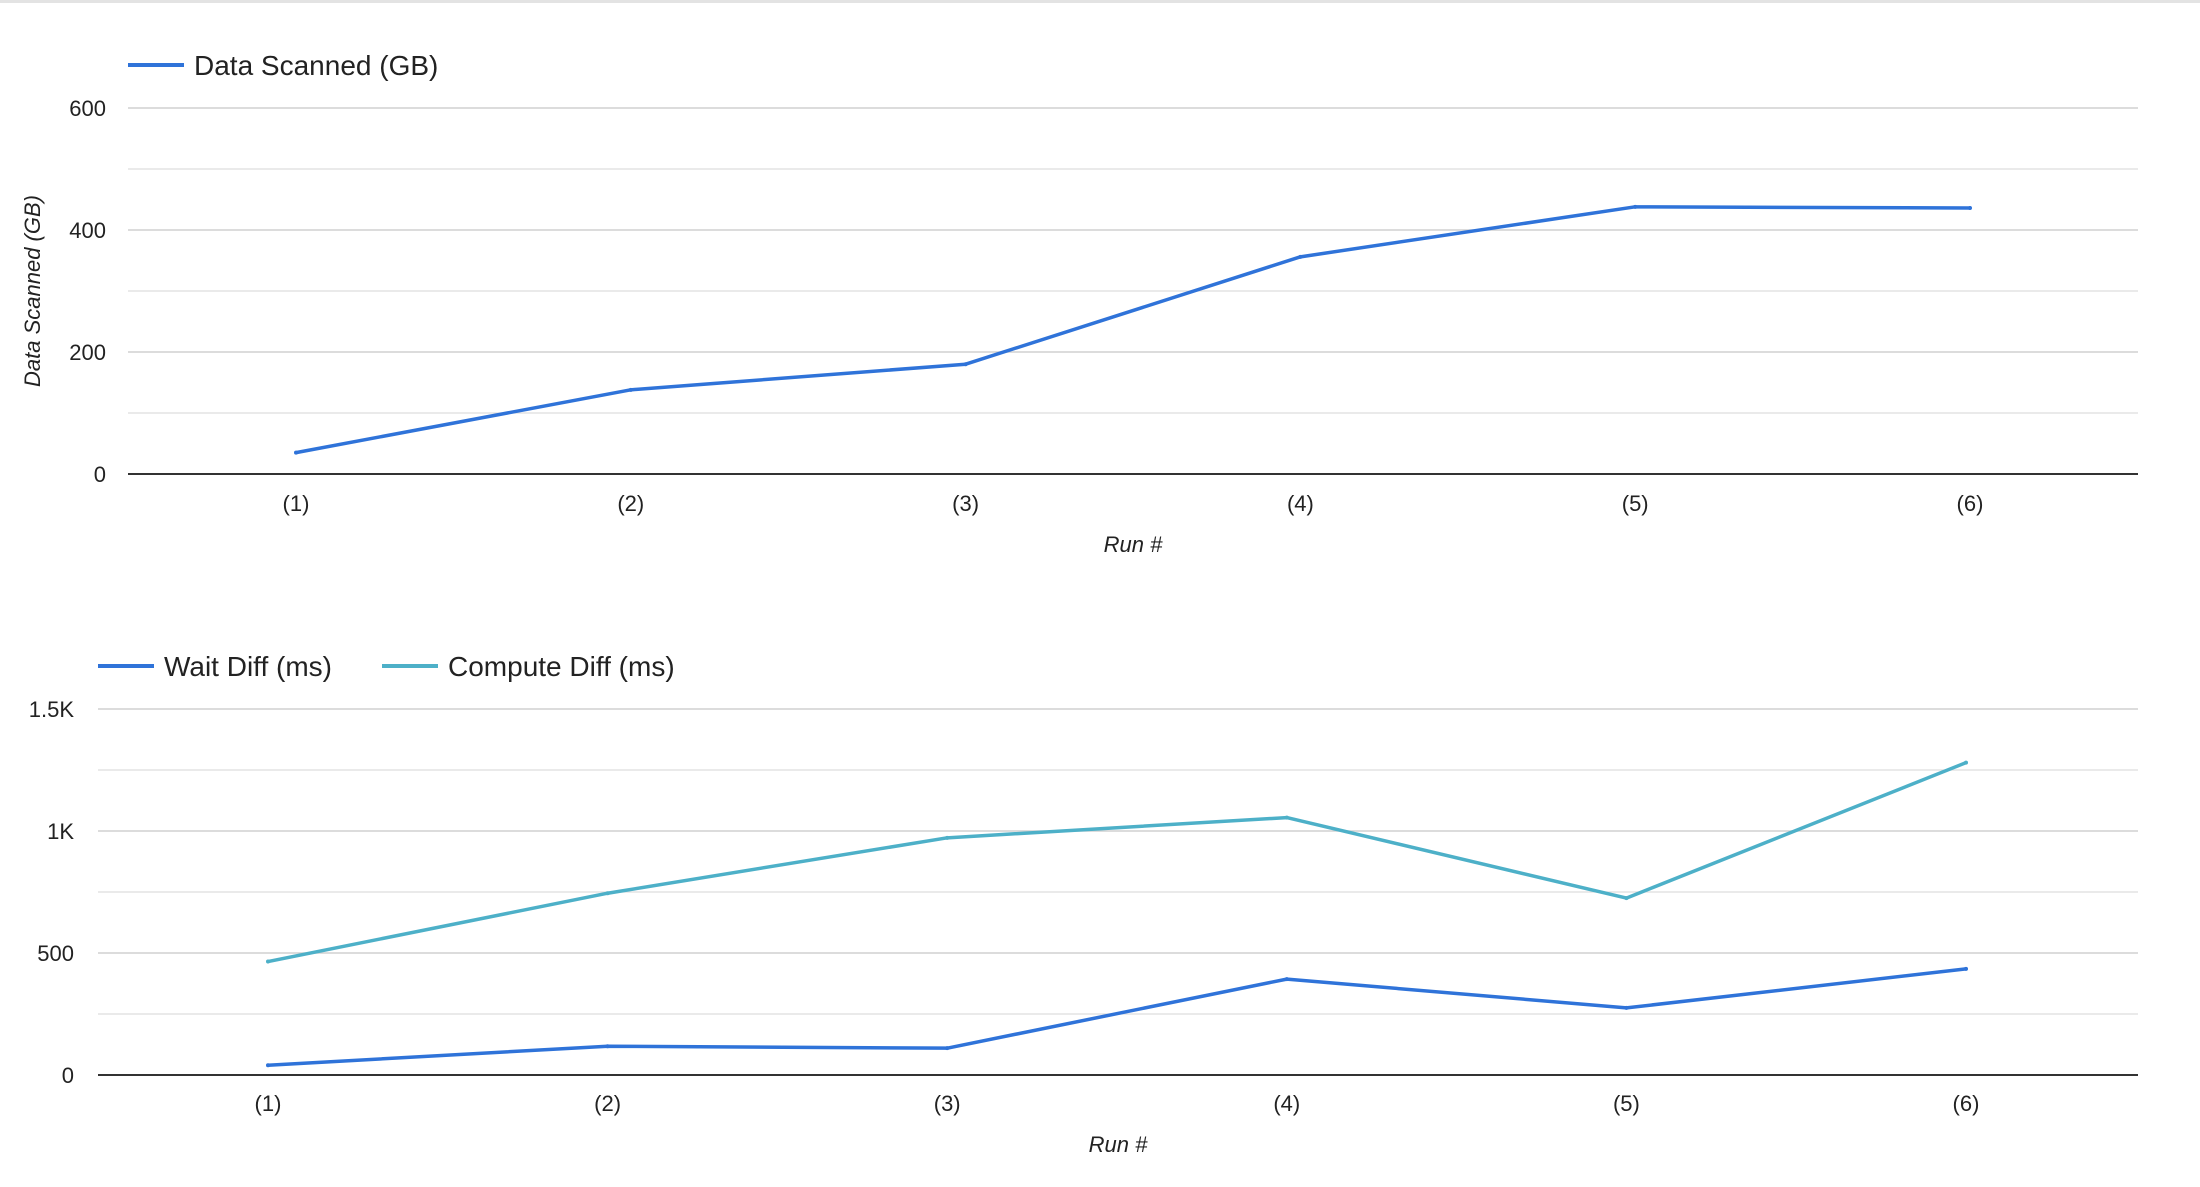  I want to click on y-tick-label: 1K, so click(60, 831).